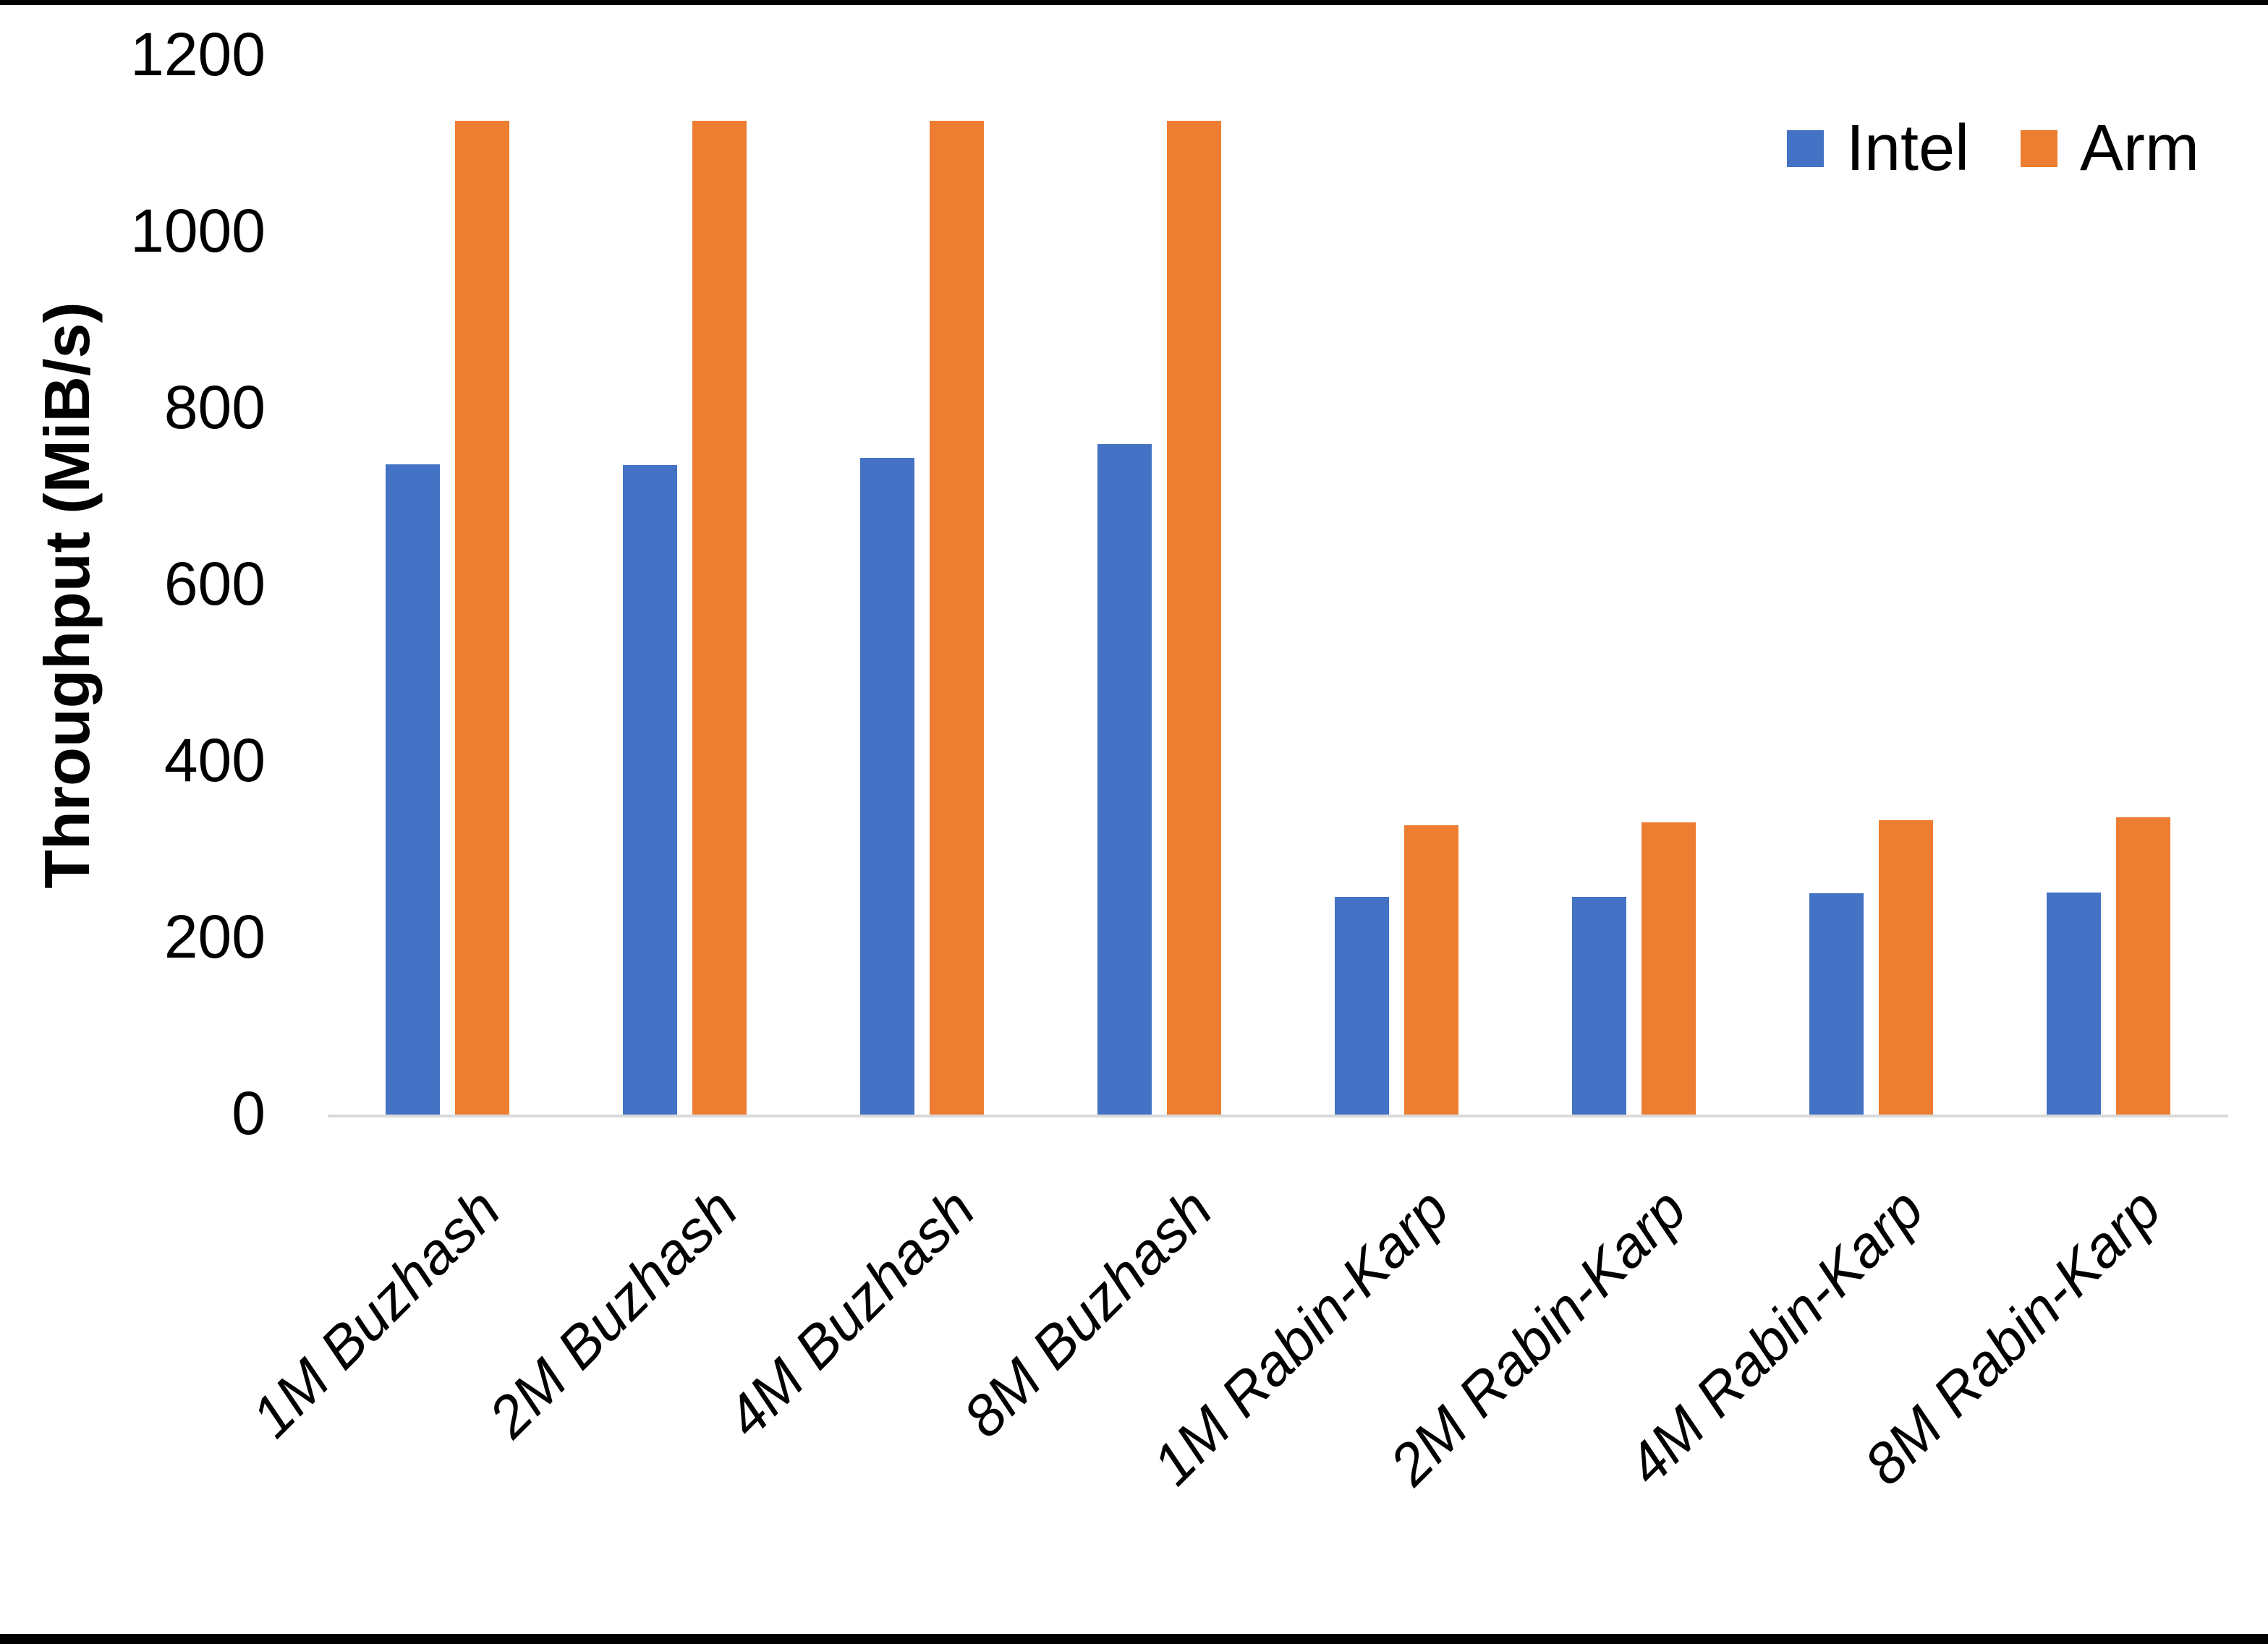 Image resolution: width=2268 pixels, height=1644 pixels. Describe the element at coordinates (215, 760) in the screenshot. I see `y-tick-400: 400` at that location.